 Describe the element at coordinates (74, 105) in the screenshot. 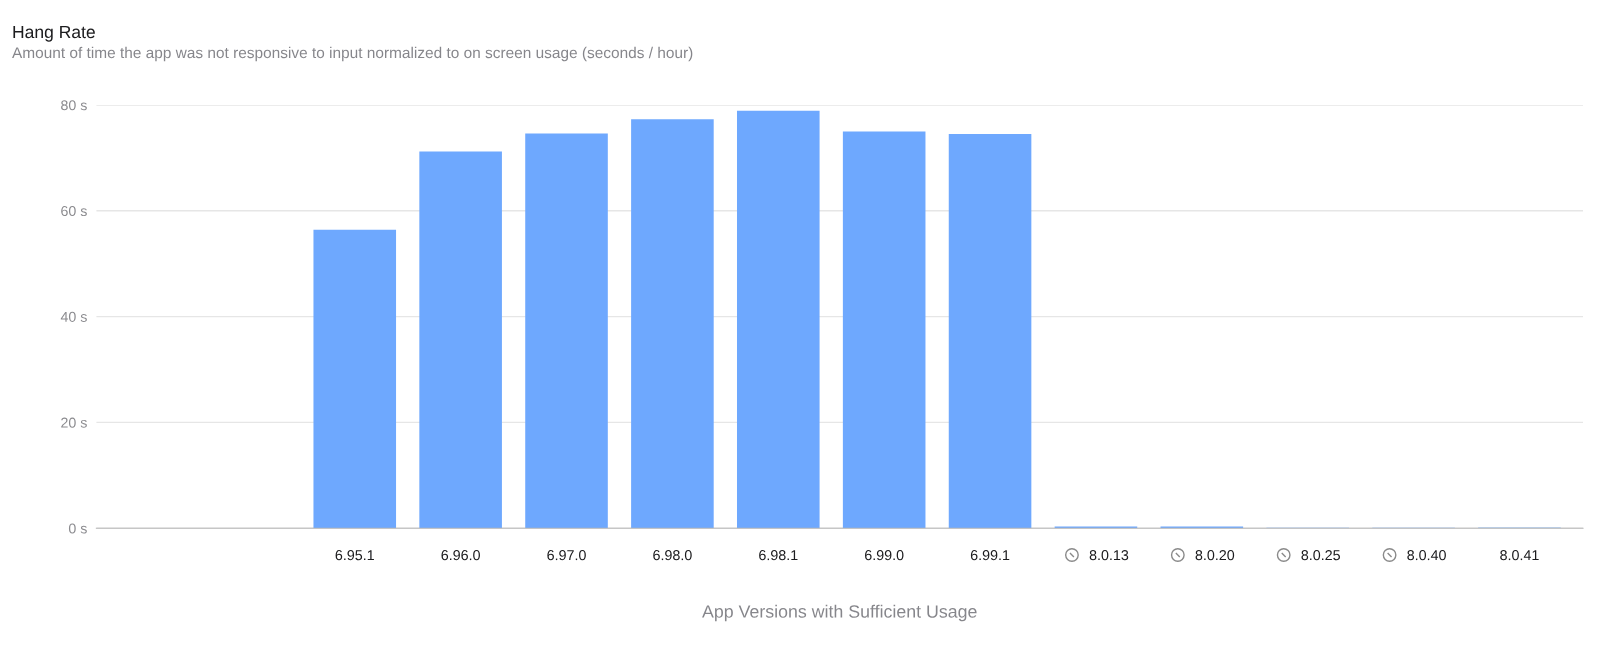

I see `y-tick-label: 80 s` at that location.